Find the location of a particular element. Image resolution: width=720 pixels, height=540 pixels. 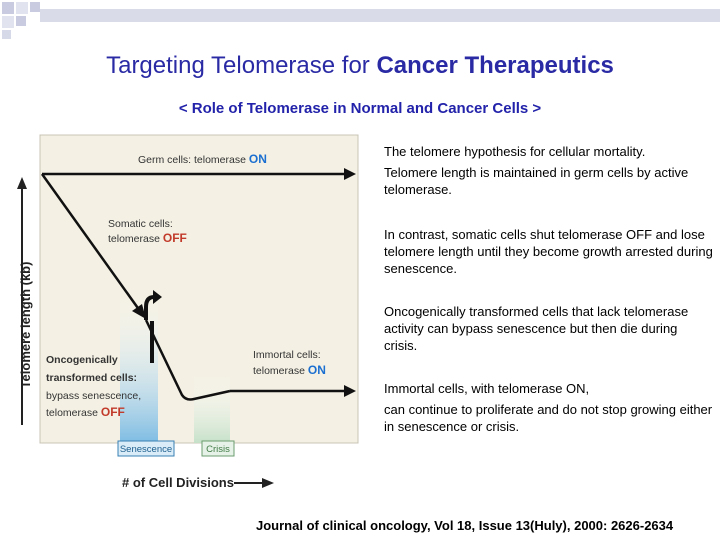

somatic-state: OFF is located at coordinates (175, 238).